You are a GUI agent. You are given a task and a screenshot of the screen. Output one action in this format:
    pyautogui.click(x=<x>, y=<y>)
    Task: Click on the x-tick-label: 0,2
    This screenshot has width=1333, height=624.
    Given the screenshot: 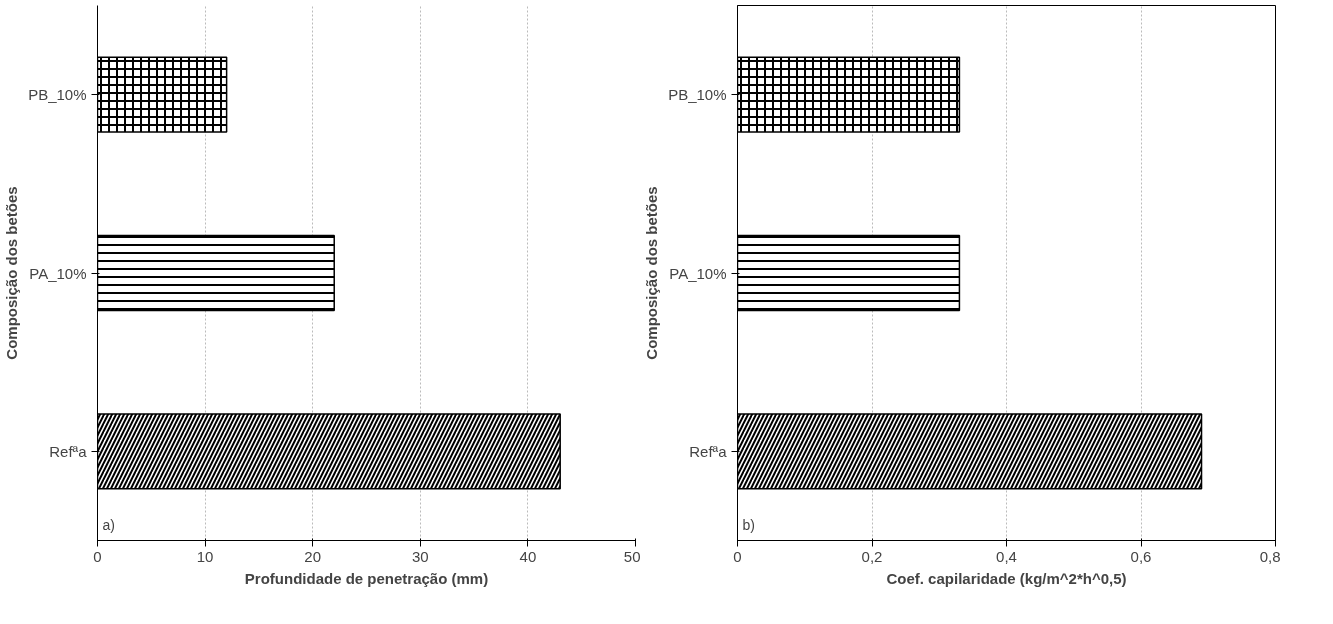 What is the action you would take?
    pyautogui.click(x=872, y=556)
    